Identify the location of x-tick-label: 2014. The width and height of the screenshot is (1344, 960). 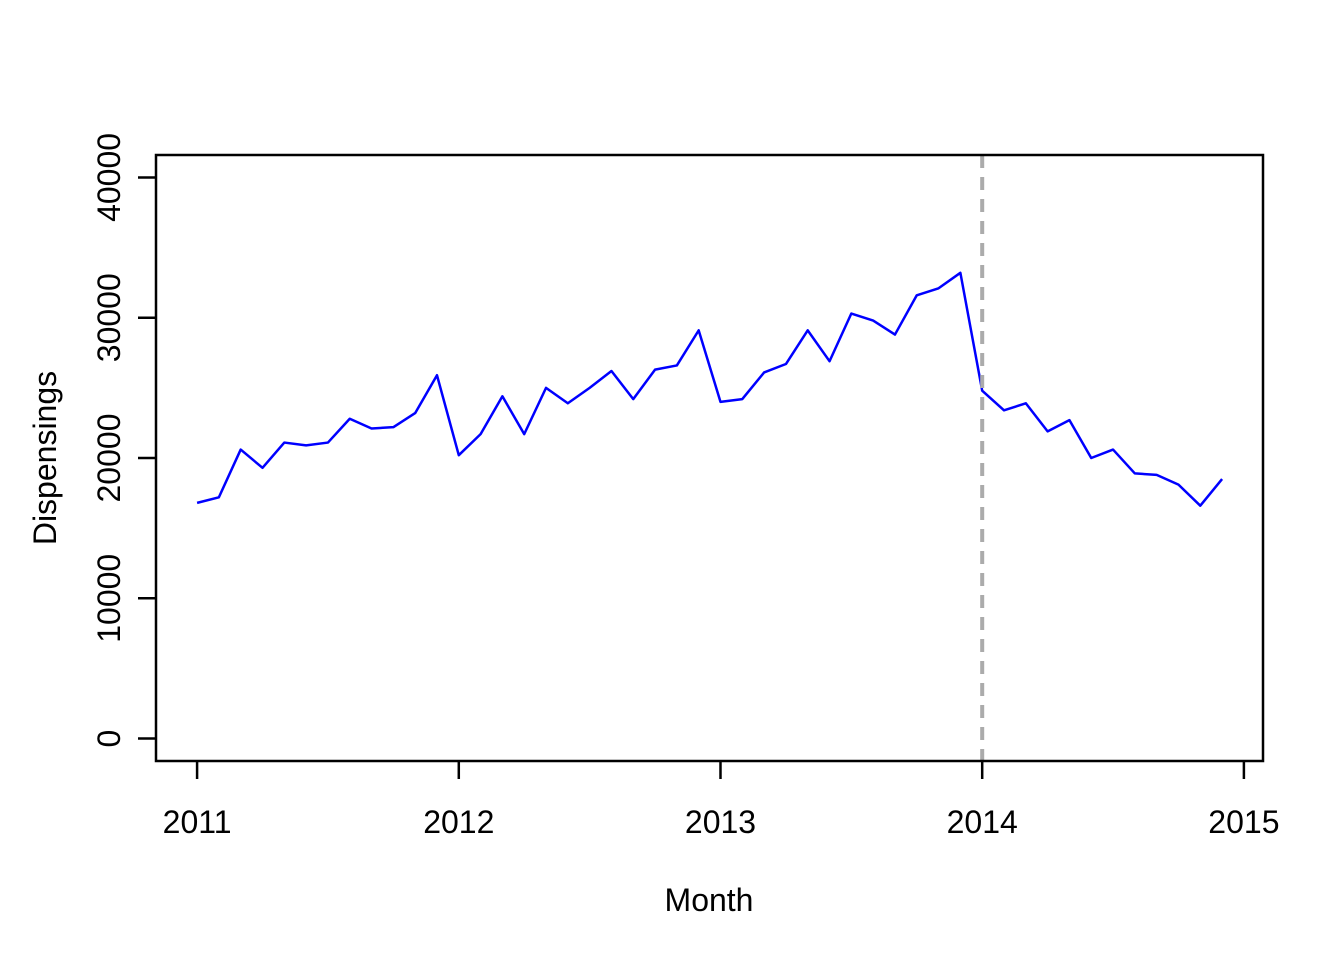
(982, 822).